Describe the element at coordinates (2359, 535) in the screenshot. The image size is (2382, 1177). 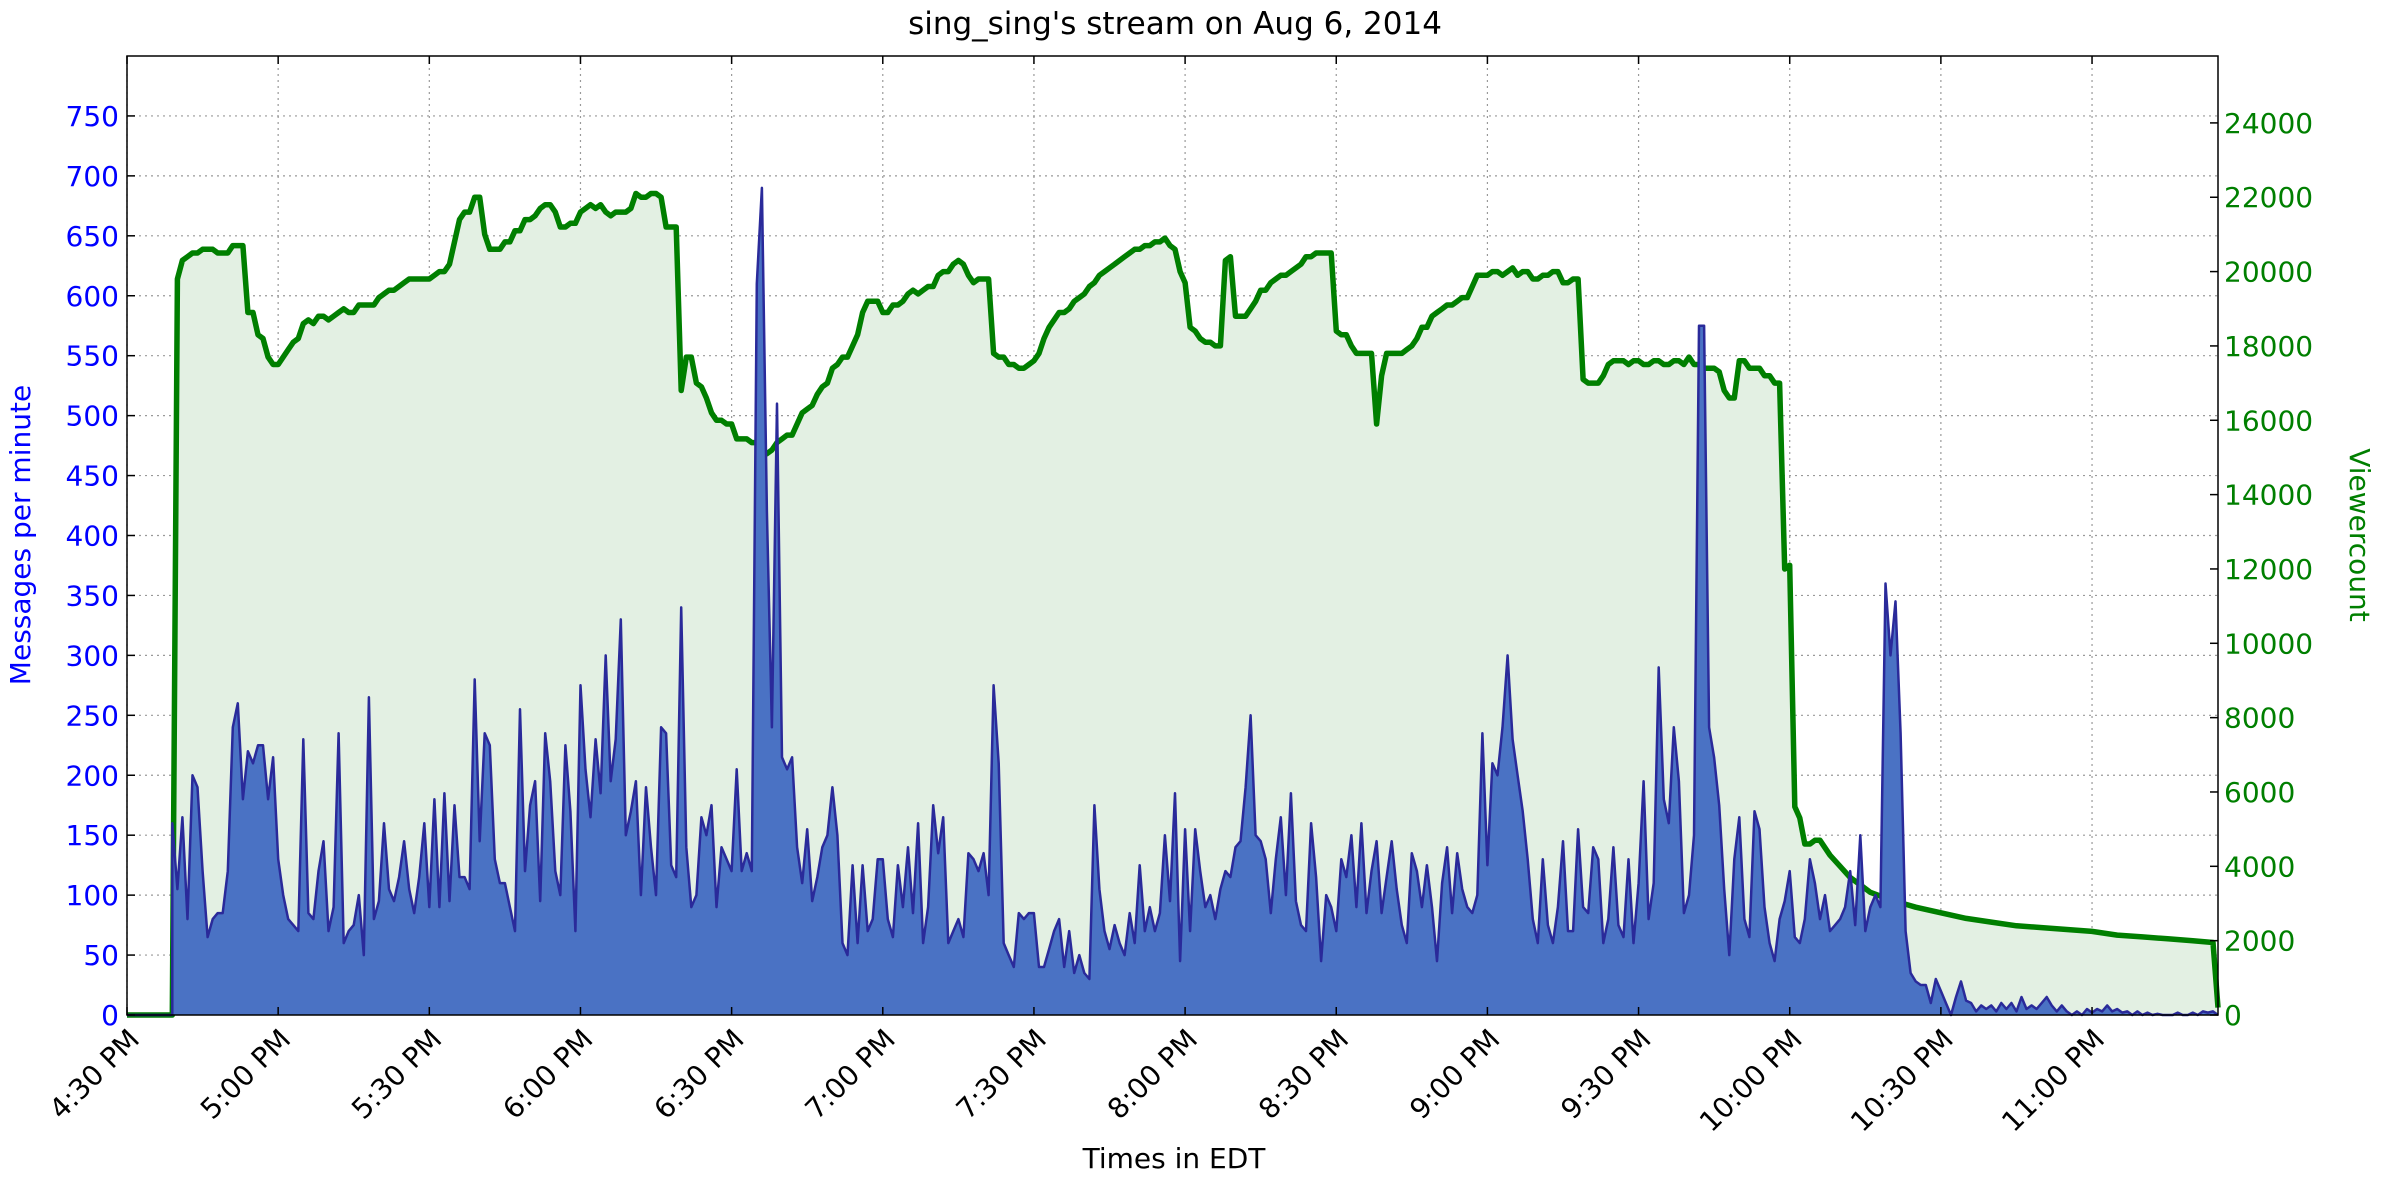
I see `right-axis-label: Viewercount` at that location.